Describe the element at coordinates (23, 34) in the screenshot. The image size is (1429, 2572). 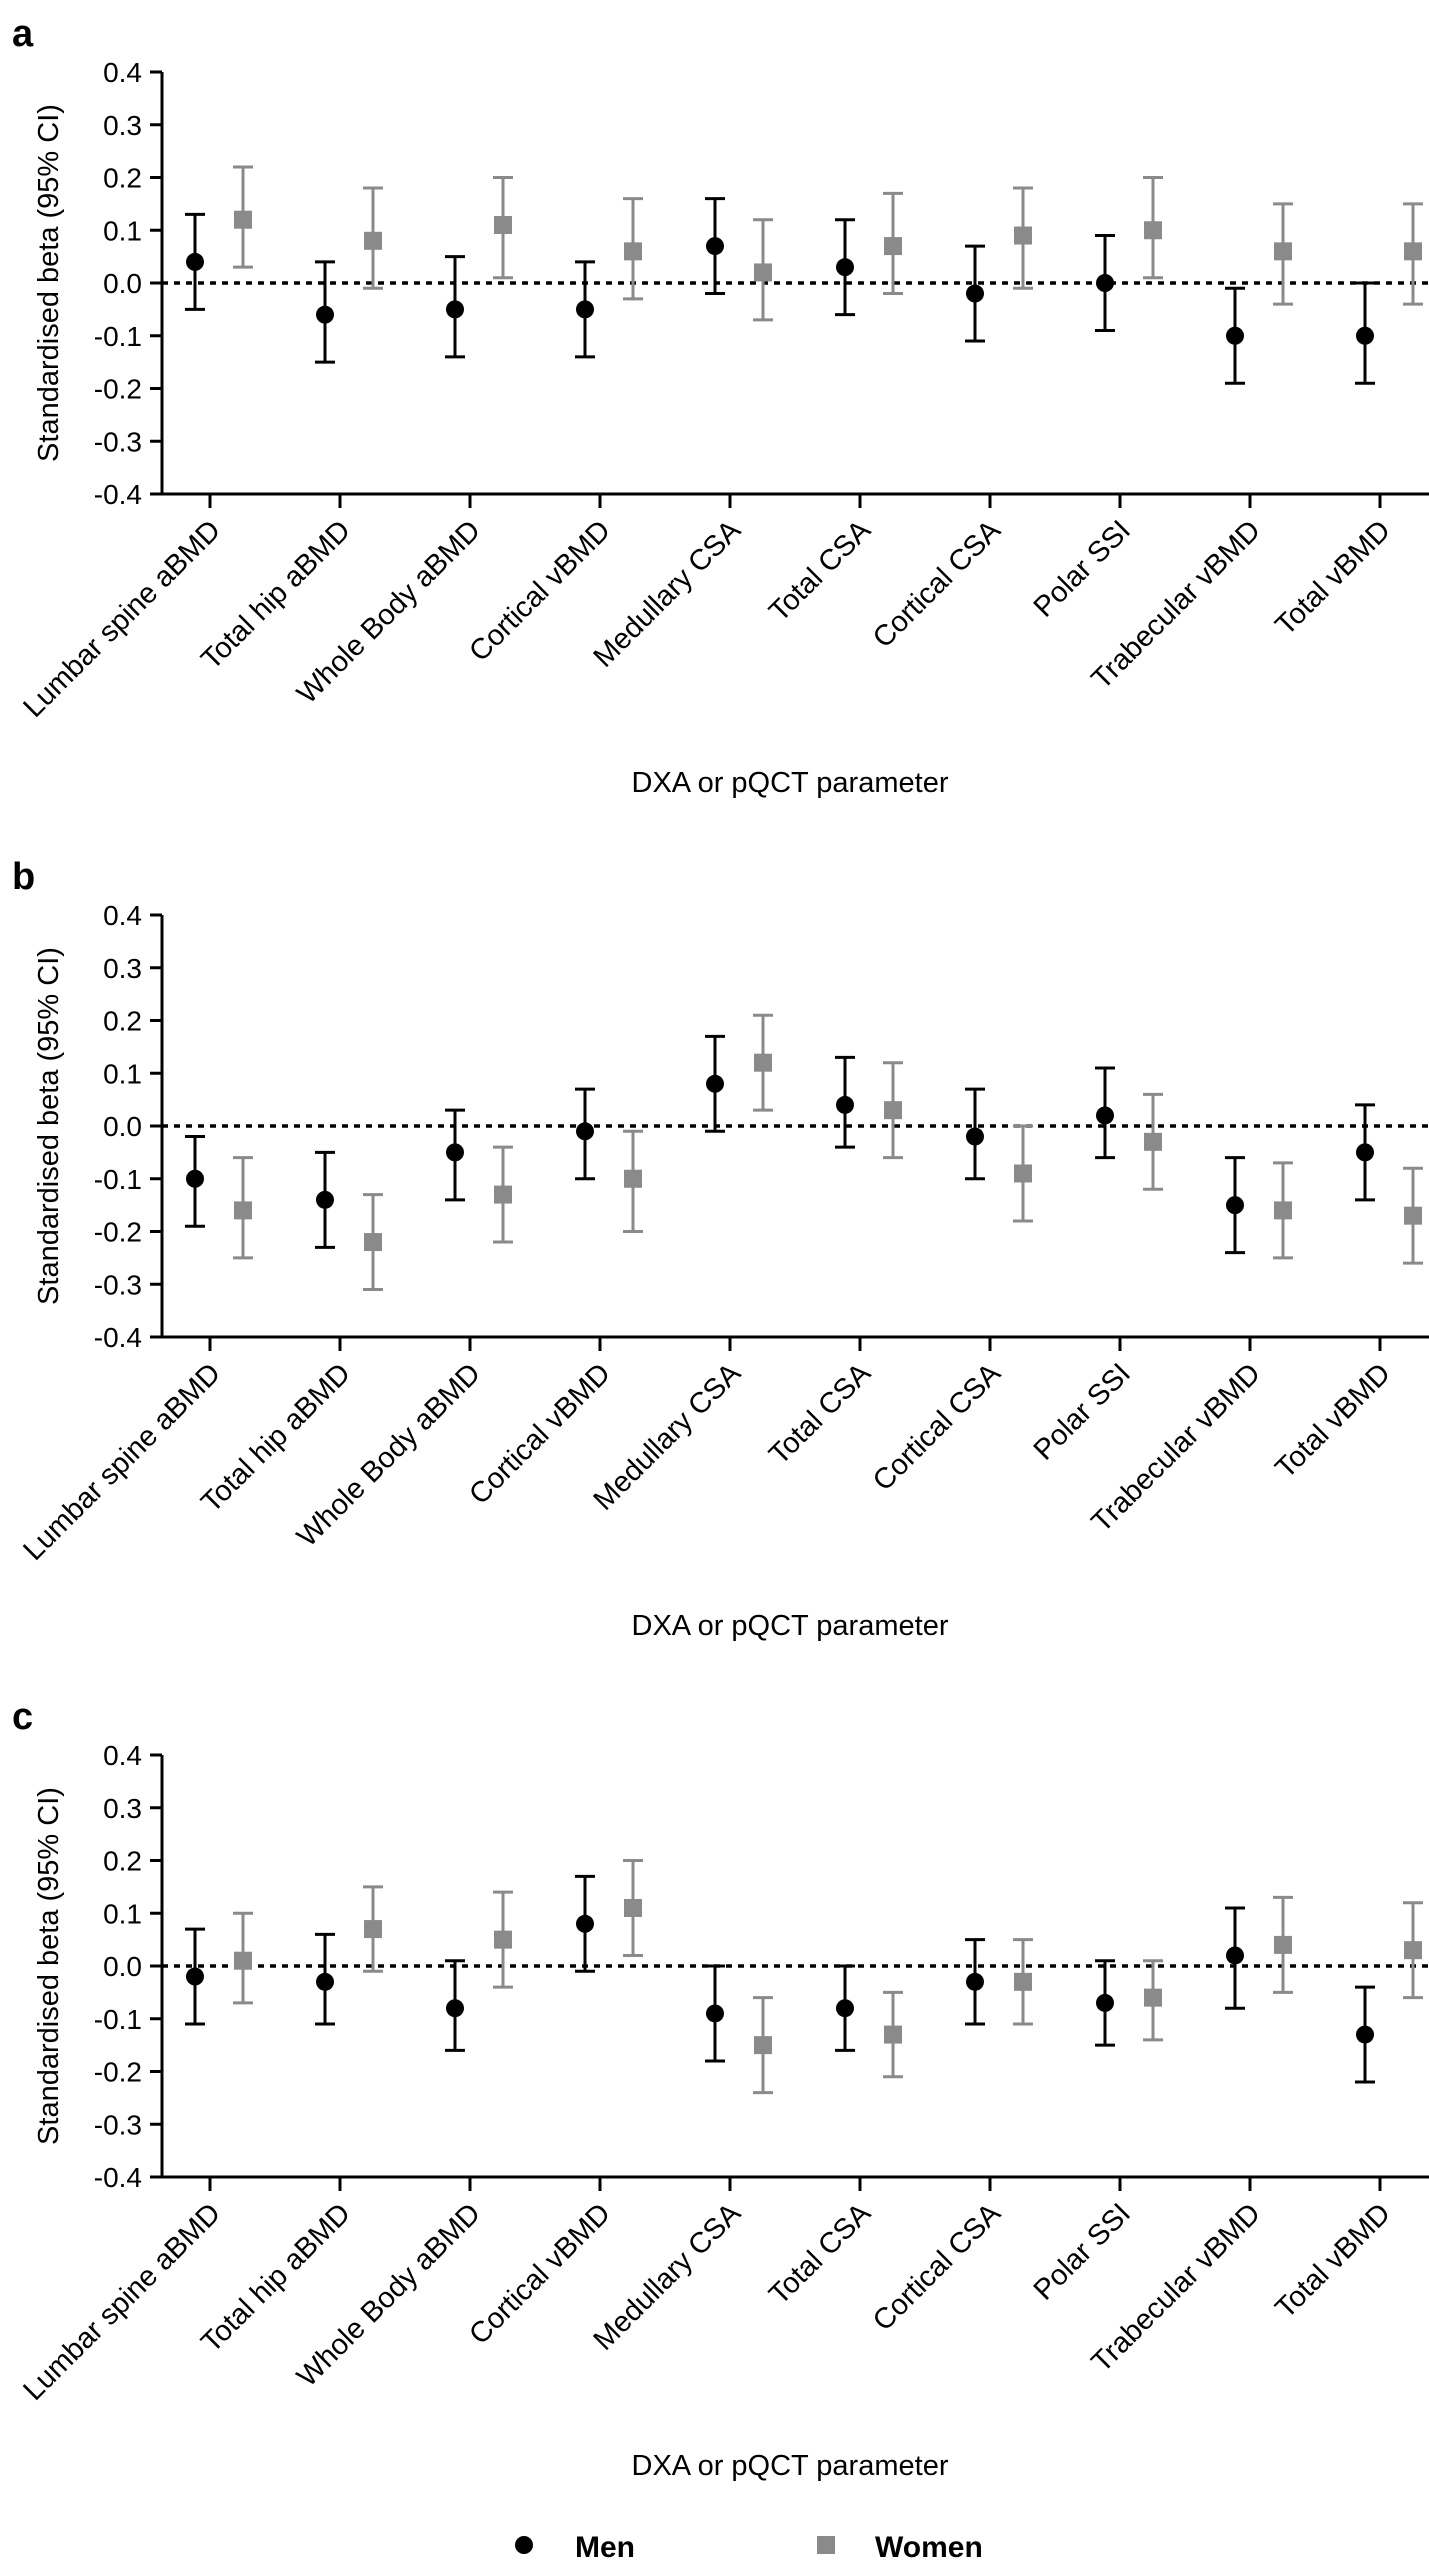
I see `panel-label: a` at that location.